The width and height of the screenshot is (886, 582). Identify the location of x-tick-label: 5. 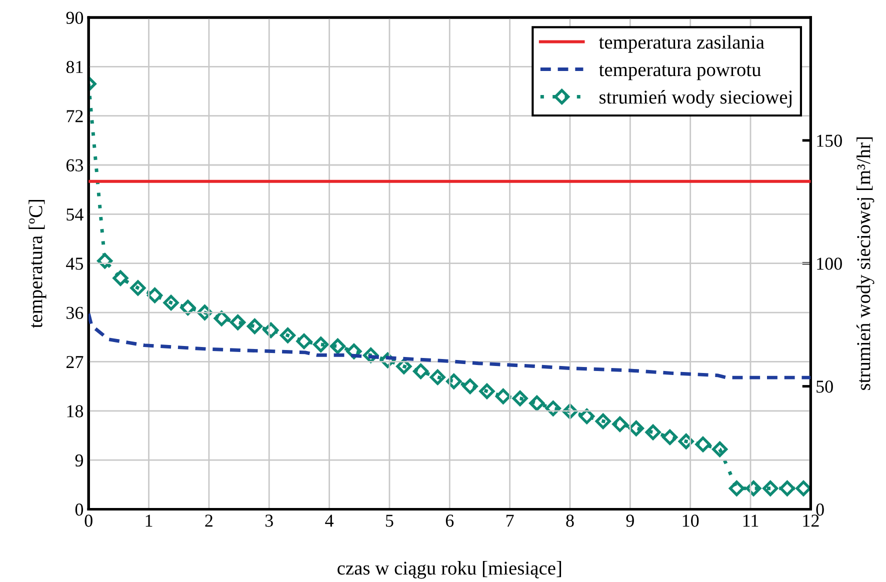
(390, 520).